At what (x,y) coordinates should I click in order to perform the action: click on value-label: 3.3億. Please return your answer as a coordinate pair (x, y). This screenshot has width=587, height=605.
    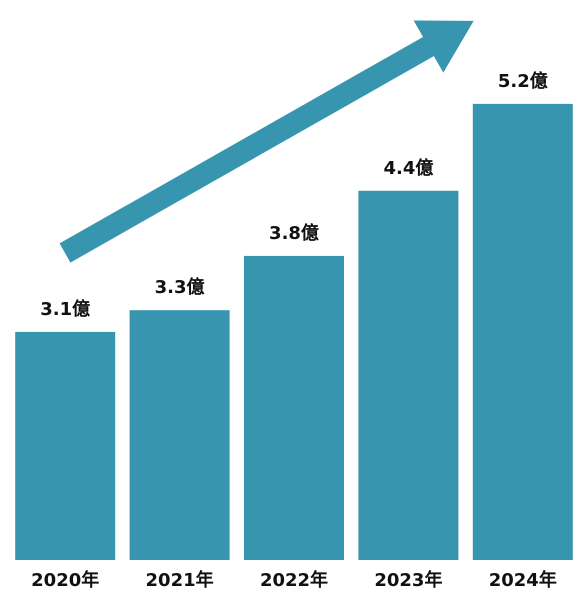
    Looking at the image, I should click on (180, 287).